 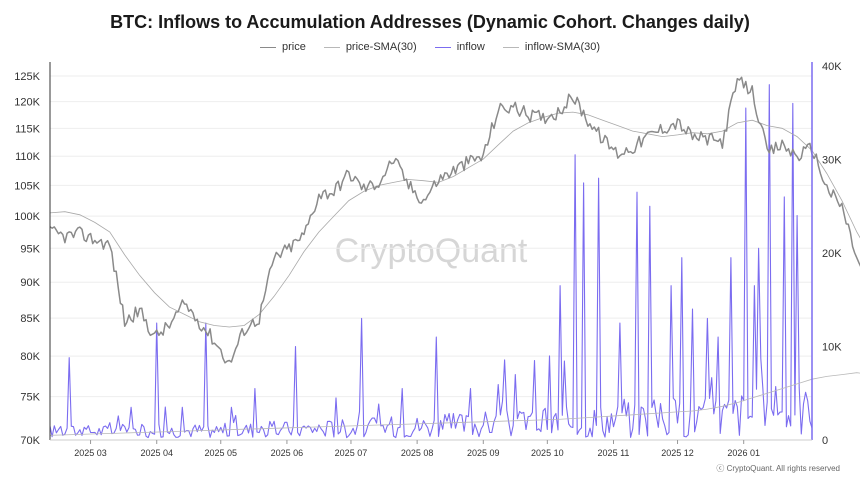 I want to click on y-right-tick-20K: 20K, so click(x=832, y=254).